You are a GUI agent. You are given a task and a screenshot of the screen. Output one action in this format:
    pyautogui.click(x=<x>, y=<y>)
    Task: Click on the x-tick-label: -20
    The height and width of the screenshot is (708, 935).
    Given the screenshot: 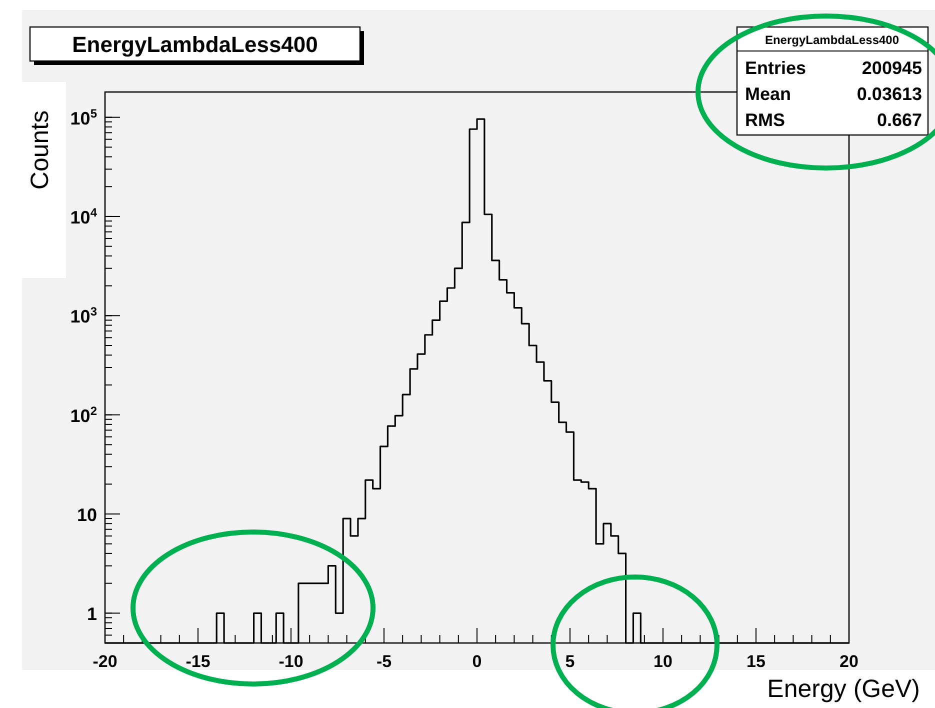 What is the action you would take?
    pyautogui.click(x=105, y=661)
    